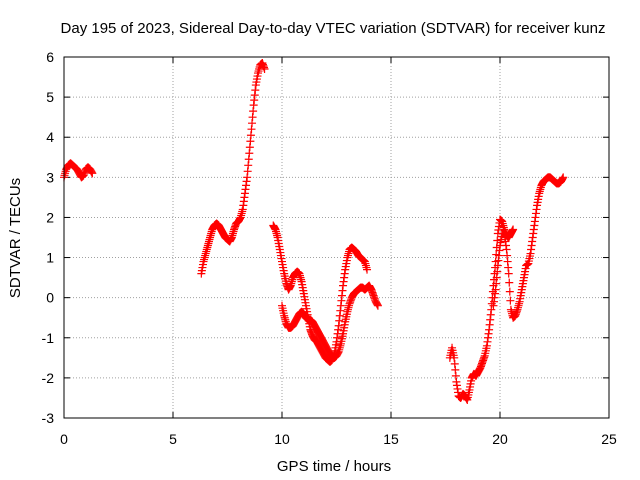 This screenshot has height=480, width=640. Describe the element at coordinates (391, 439) in the screenshot. I see `x-tick-label: 15` at that location.